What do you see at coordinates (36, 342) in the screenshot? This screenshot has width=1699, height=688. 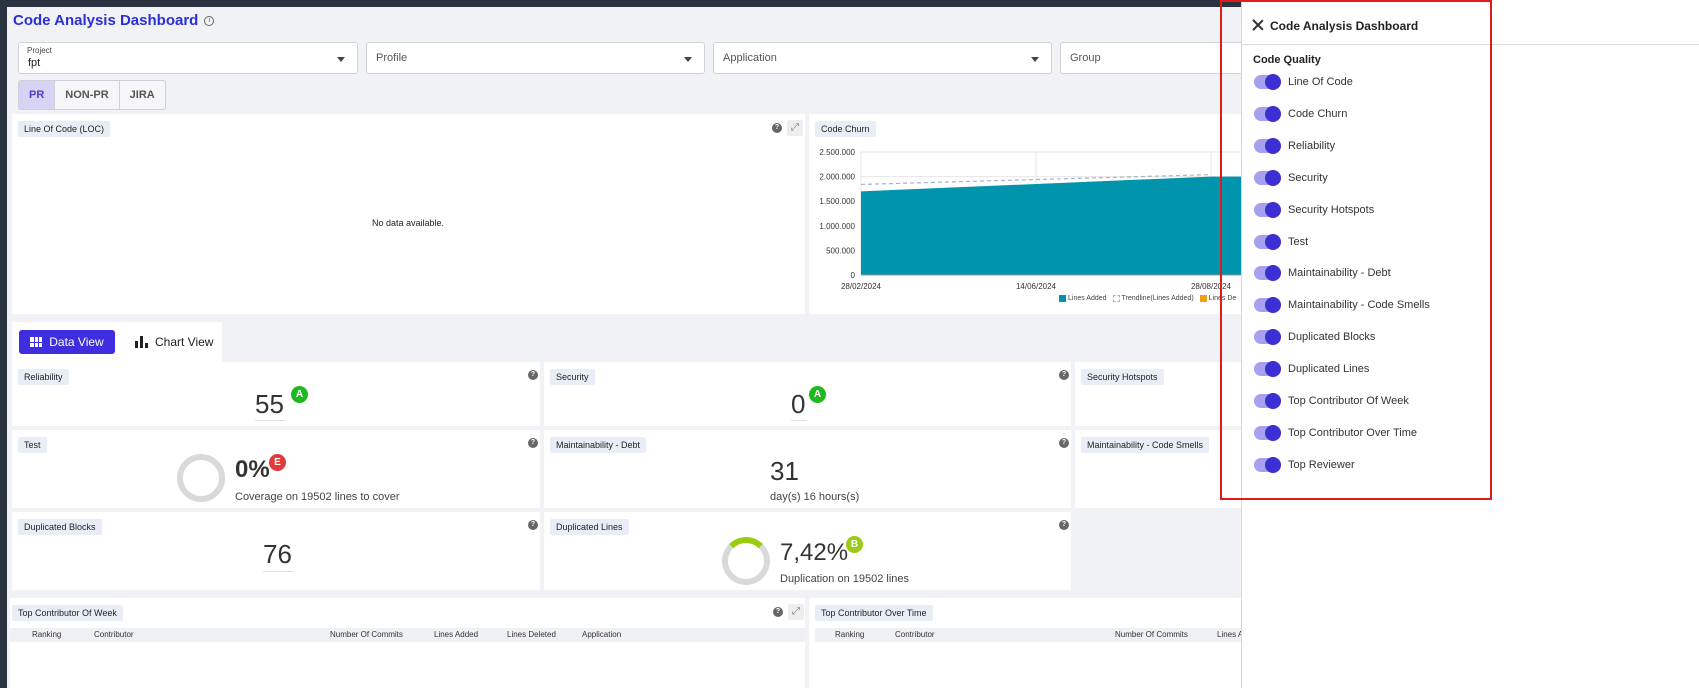 I see `table-icon` at bounding box center [36, 342].